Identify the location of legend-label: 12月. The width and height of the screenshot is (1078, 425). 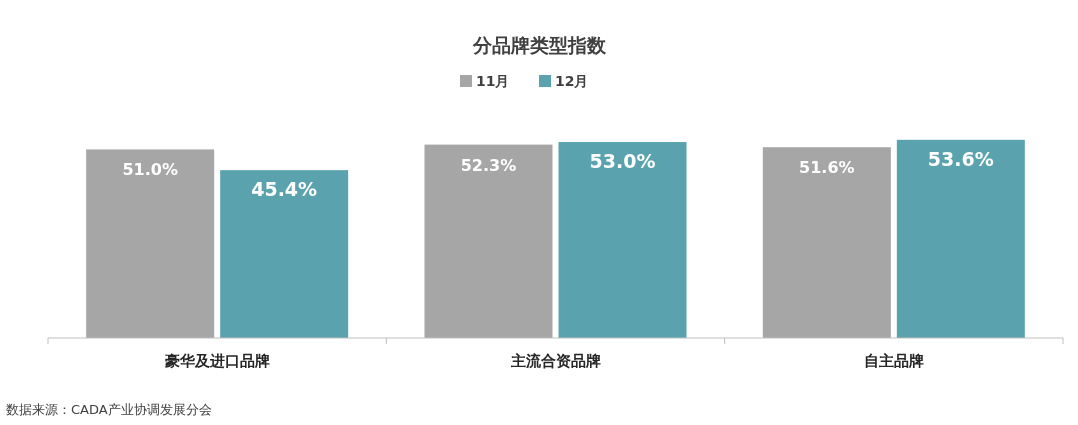
(572, 81).